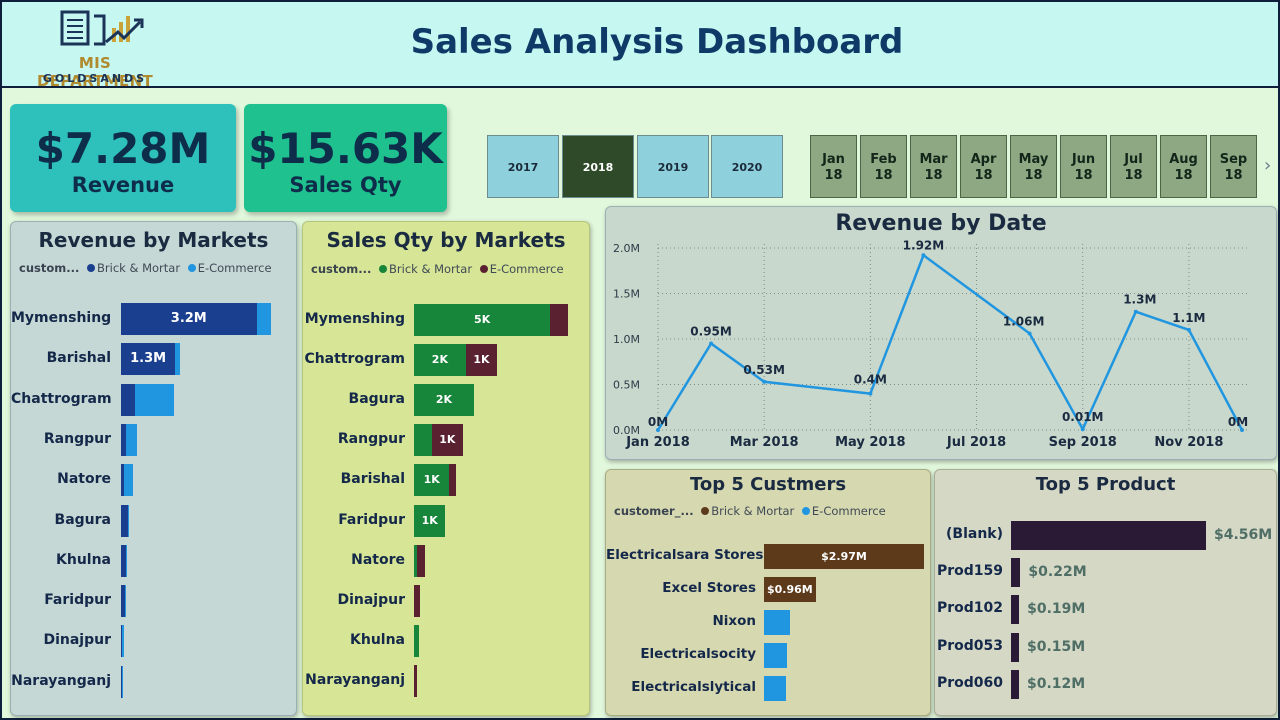 Image resolution: width=1280 pixels, height=720 pixels. I want to click on bar-value-label: 1K, so click(447, 440).